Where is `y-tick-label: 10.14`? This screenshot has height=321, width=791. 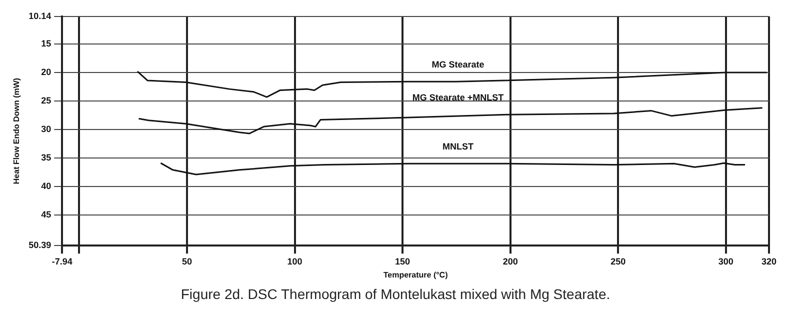 y-tick-label: 10.14 is located at coordinates (40, 15).